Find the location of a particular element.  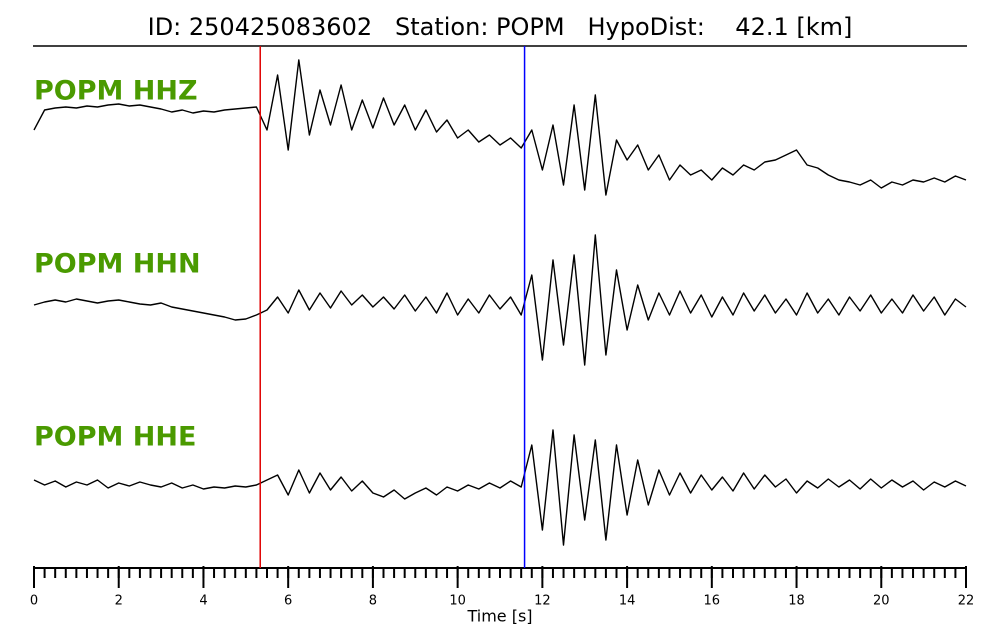

channel-label: POPM HHE is located at coordinates (115, 437).